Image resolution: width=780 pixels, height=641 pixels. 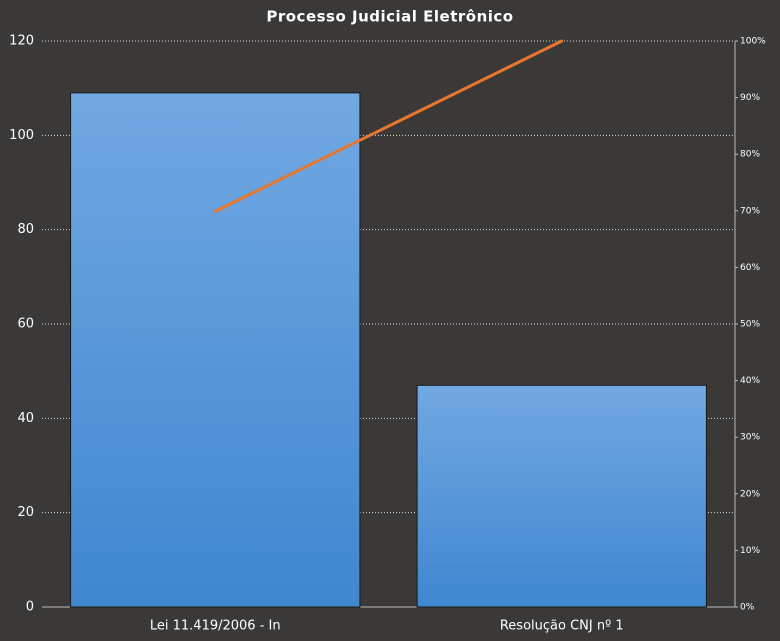 I want to click on y2-tick-label: 50%, so click(x=750, y=325).